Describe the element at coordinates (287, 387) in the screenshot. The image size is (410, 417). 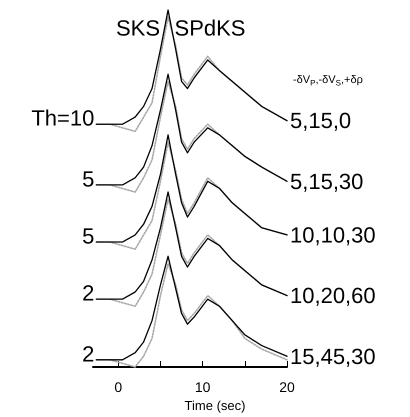
I see `x-tick-label: 20` at that location.